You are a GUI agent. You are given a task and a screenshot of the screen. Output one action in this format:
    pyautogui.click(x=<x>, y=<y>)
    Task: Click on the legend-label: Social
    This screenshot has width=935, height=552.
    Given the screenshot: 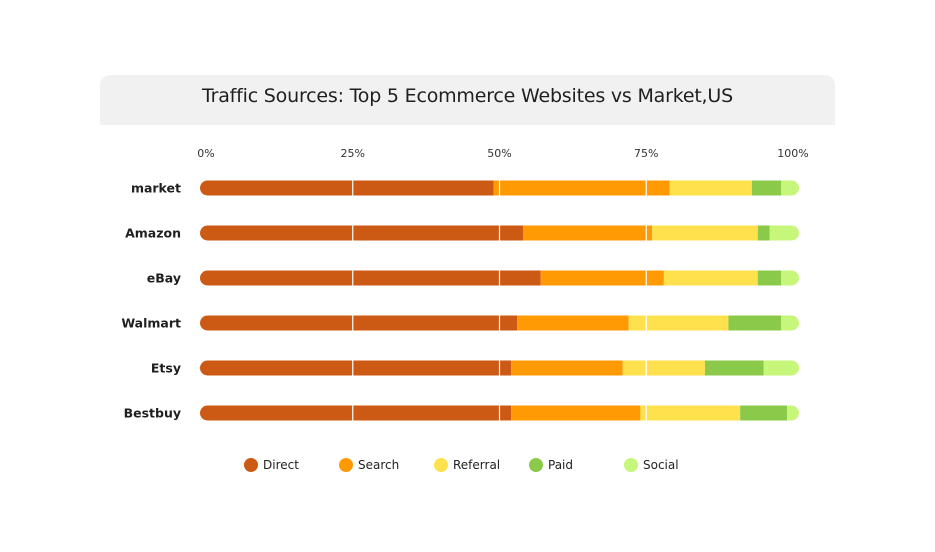 What is the action you would take?
    pyautogui.click(x=661, y=465)
    